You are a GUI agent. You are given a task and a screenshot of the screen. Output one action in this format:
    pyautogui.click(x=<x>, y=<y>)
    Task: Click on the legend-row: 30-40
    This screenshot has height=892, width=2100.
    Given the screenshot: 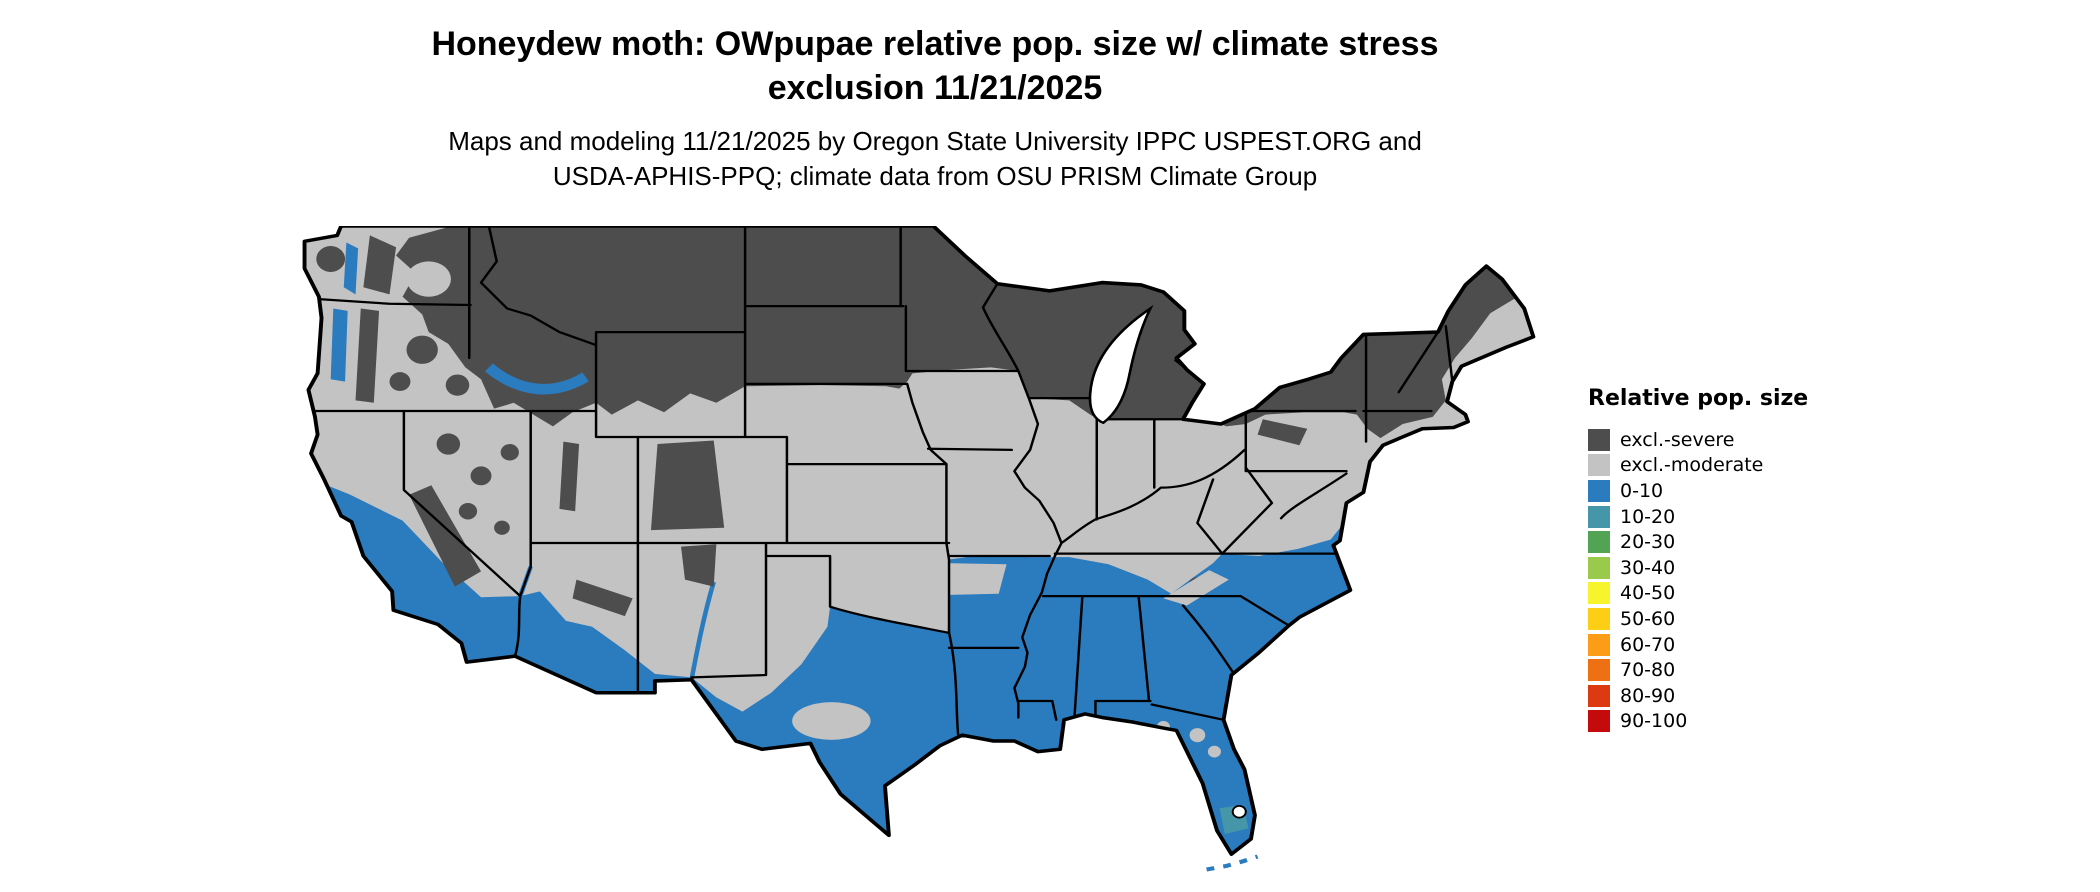 What is the action you would take?
    pyautogui.click(x=1698, y=568)
    